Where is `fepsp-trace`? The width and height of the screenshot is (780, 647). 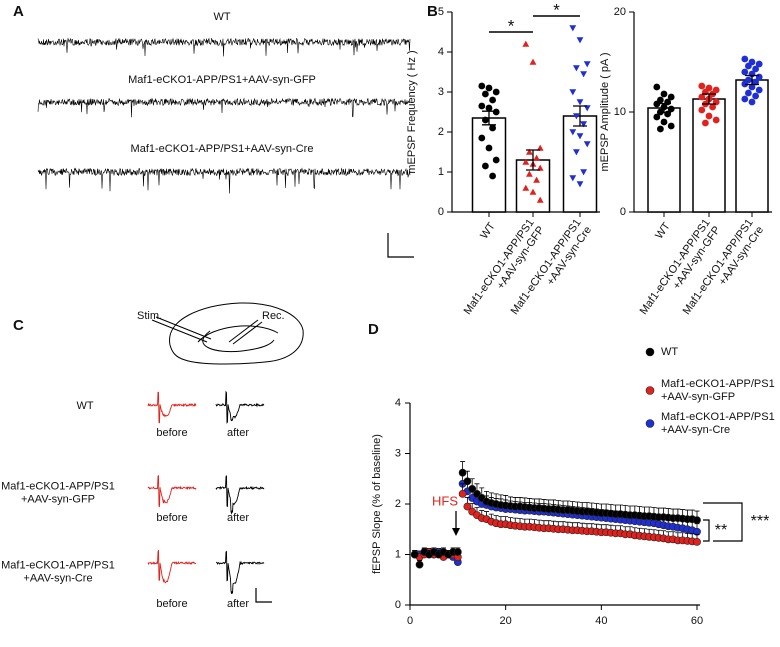 fepsp-trace is located at coordinates (172, 491).